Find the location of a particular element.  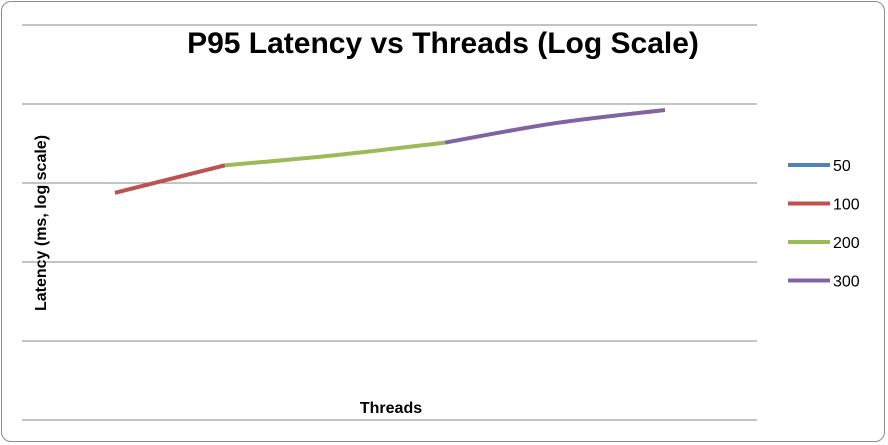

legend-label-100: 100 is located at coordinates (846, 205).